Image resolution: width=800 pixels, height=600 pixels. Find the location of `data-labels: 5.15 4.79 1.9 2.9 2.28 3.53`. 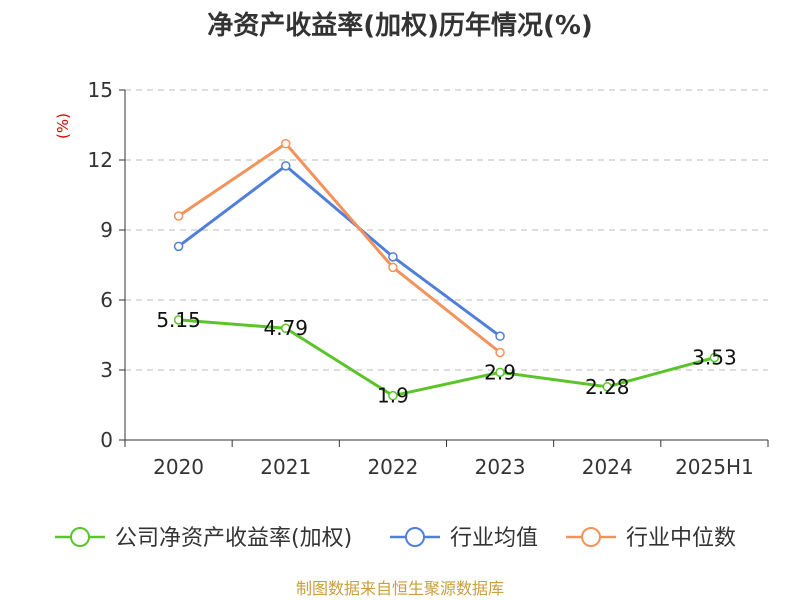

data-labels: 5.15 4.79 1.9 2.9 2.28 3.53 is located at coordinates (446, 358).